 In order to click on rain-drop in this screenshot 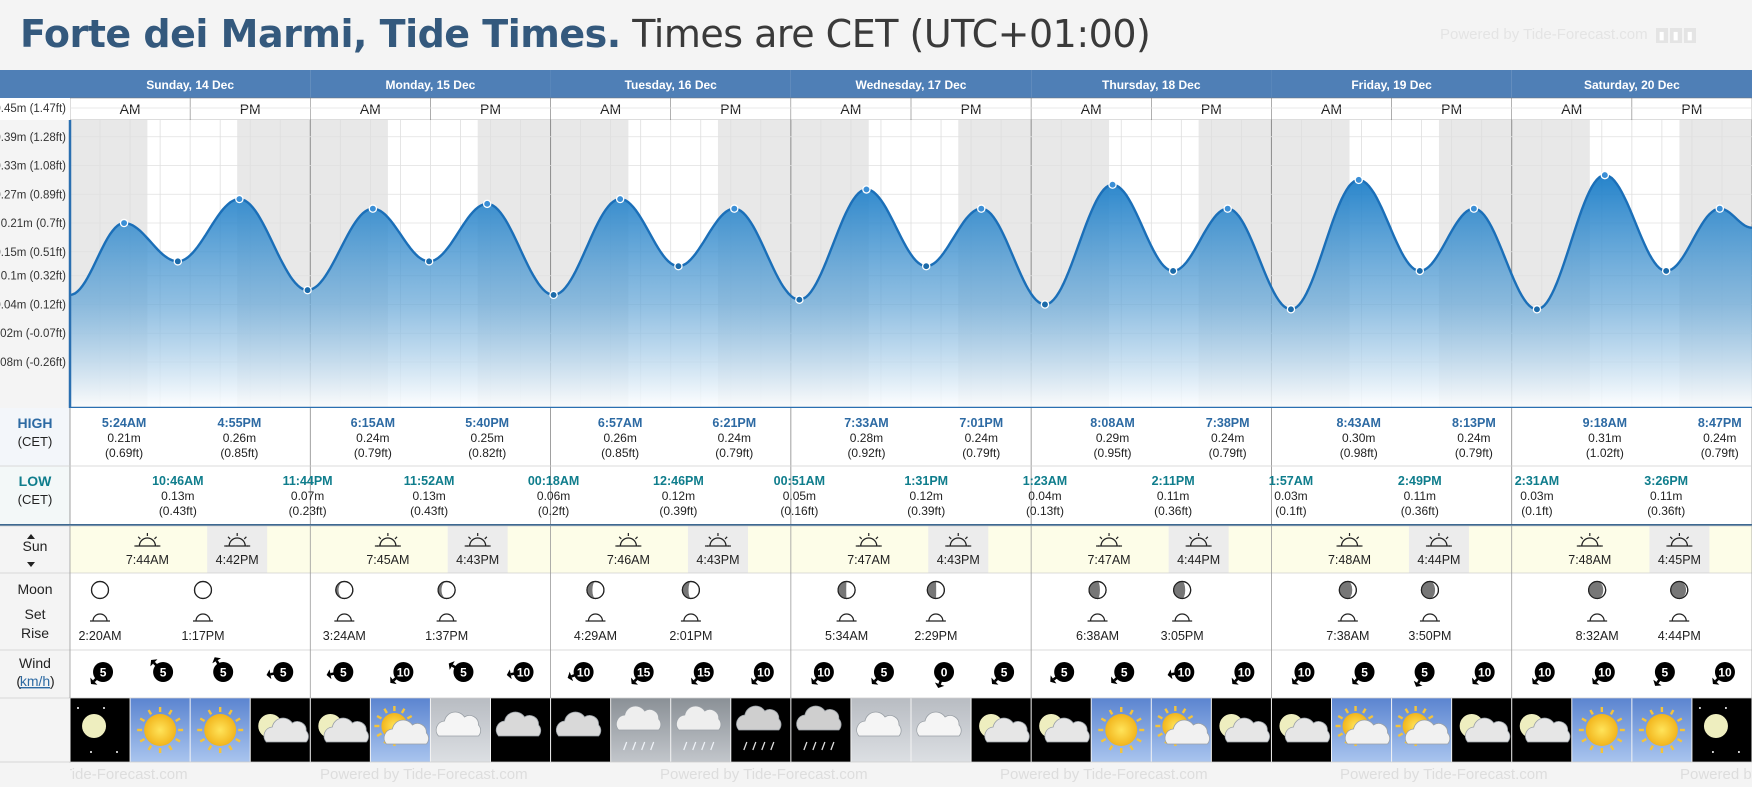, I will do `click(805, 746)`.